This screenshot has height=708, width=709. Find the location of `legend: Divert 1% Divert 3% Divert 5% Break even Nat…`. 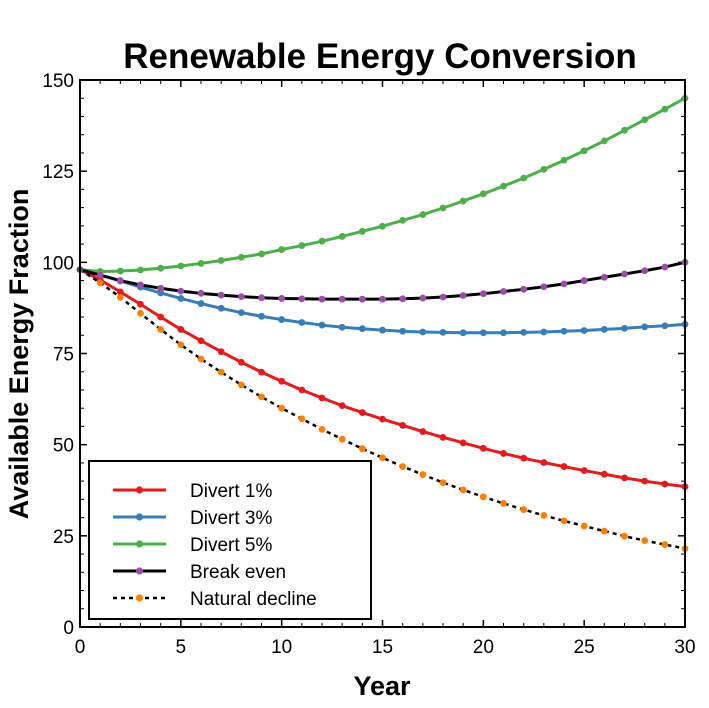

legend: Divert 1% Divert 3% Divert 5% Break even Nat… is located at coordinates (230, 540).